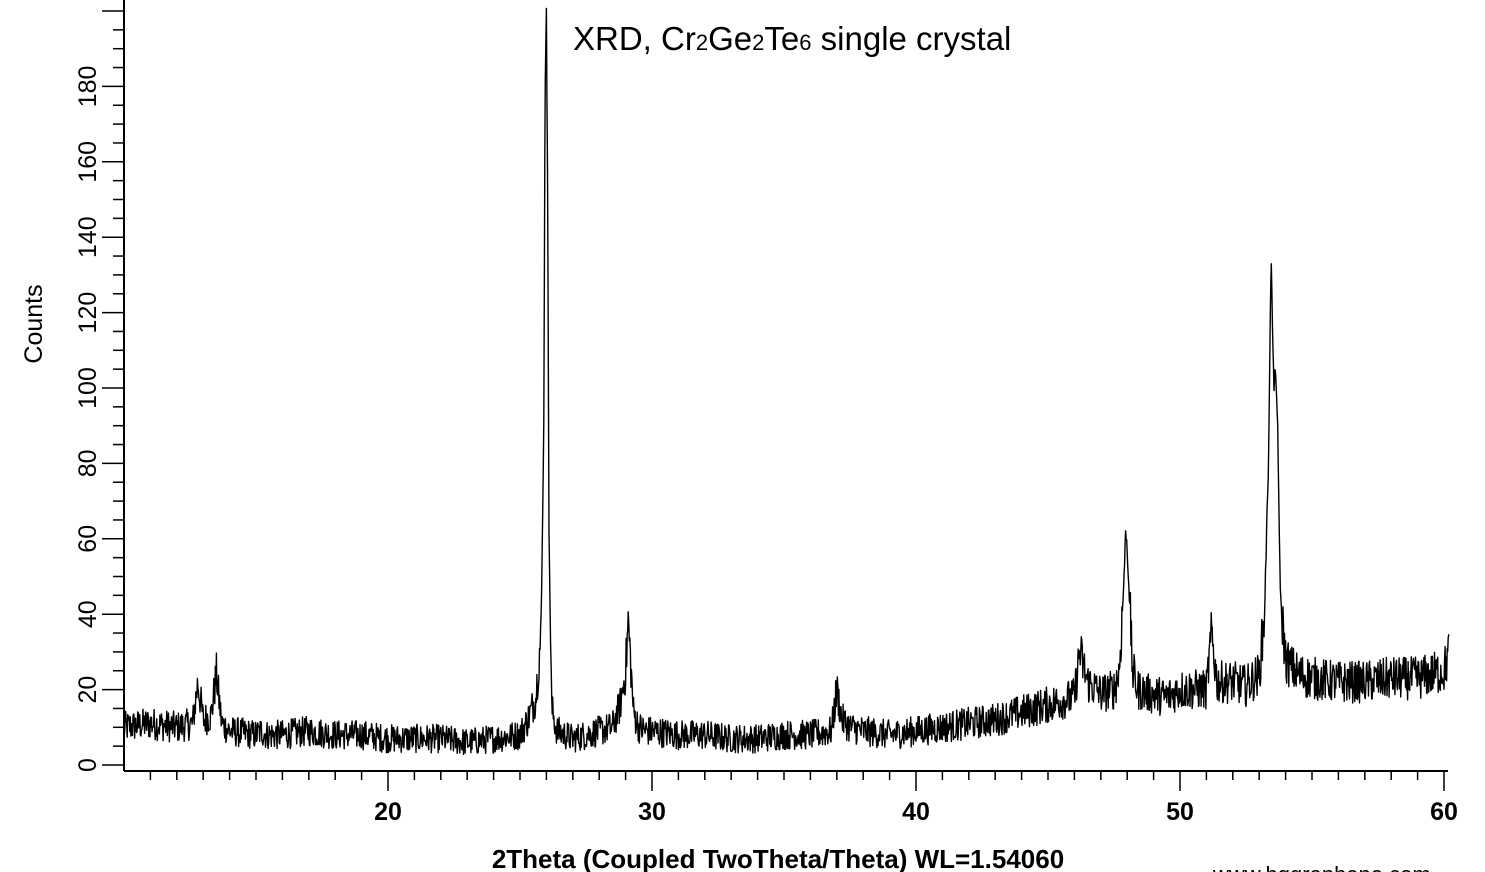 The image size is (1485, 872). I want to click on y-tick-label: 0, so click(88, 765).